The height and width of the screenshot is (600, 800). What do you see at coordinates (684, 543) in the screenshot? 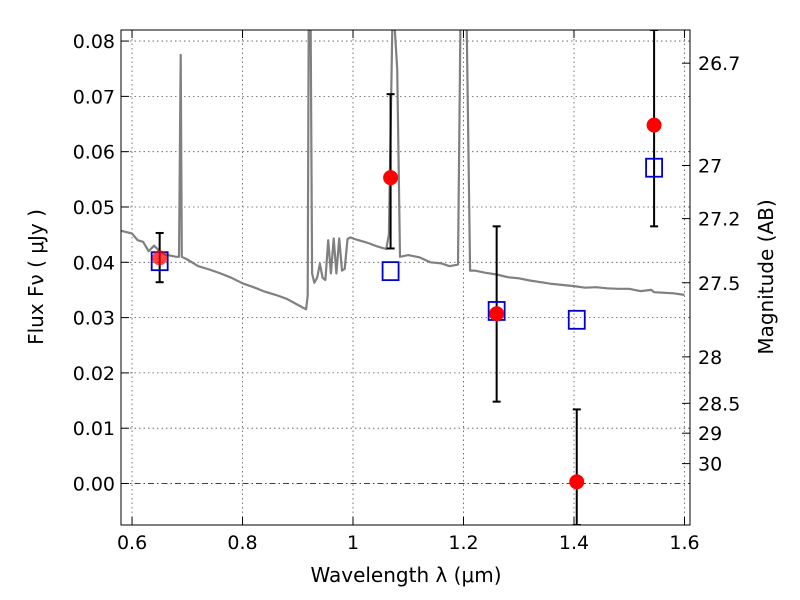
I see `x-tick-label: 1.6` at bounding box center [684, 543].